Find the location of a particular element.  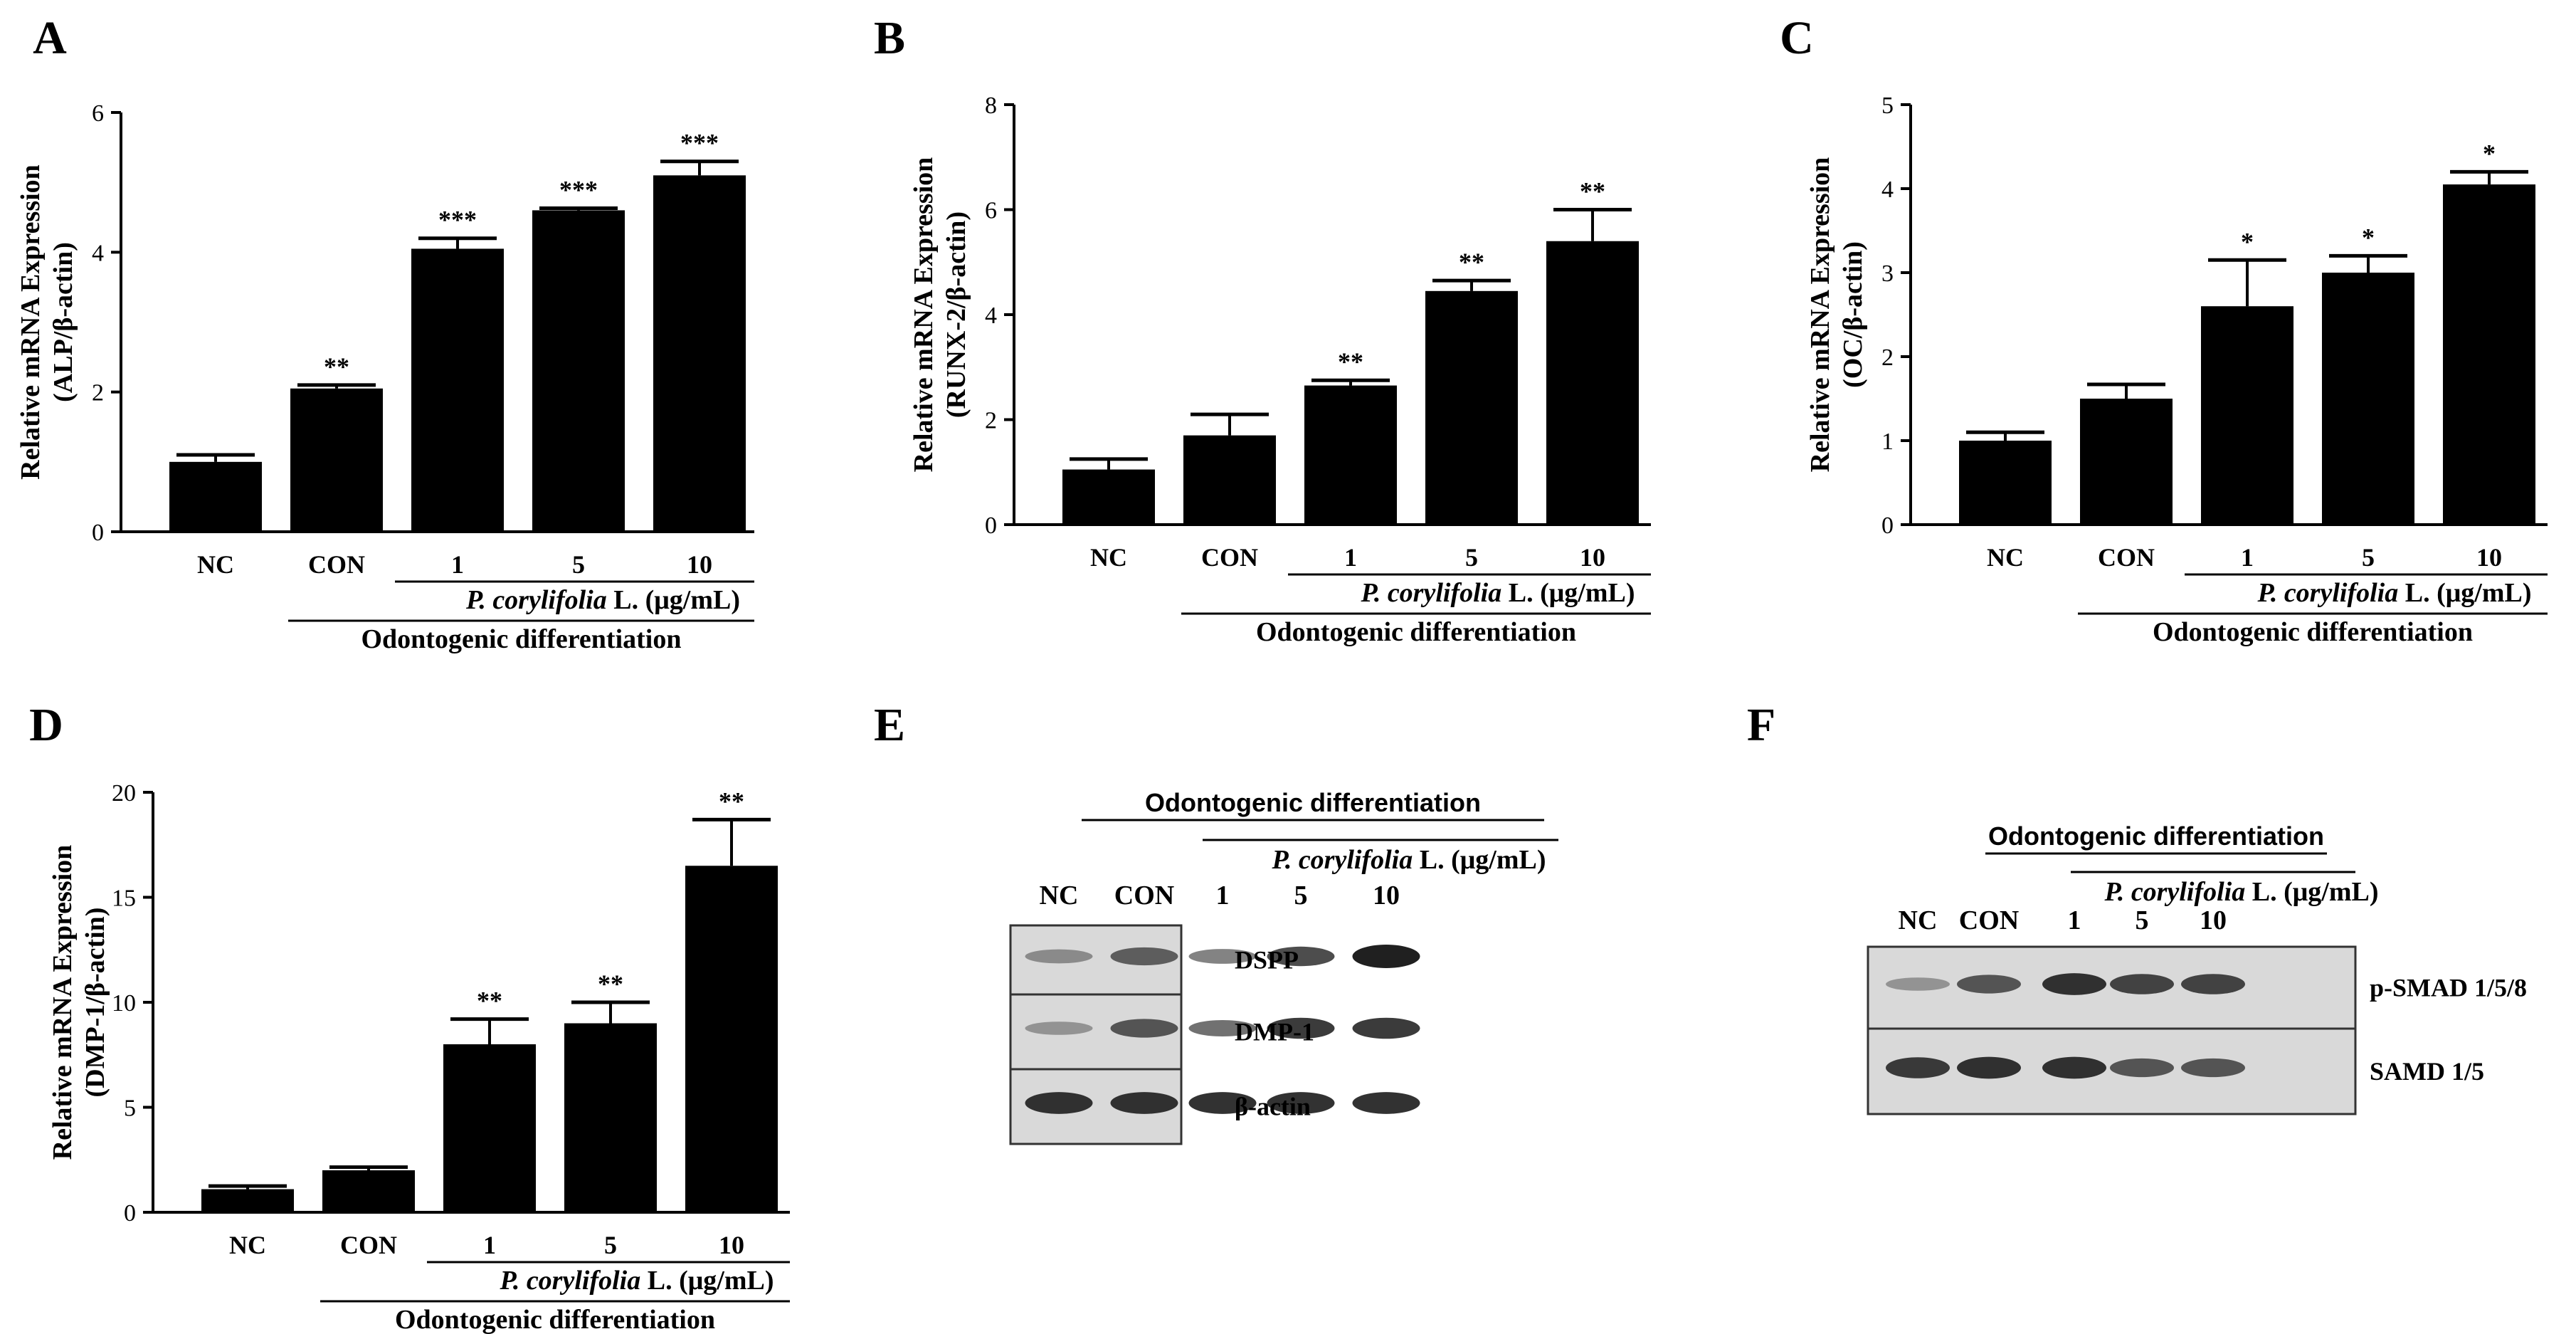

x-category-label: 10 is located at coordinates (731, 1245).